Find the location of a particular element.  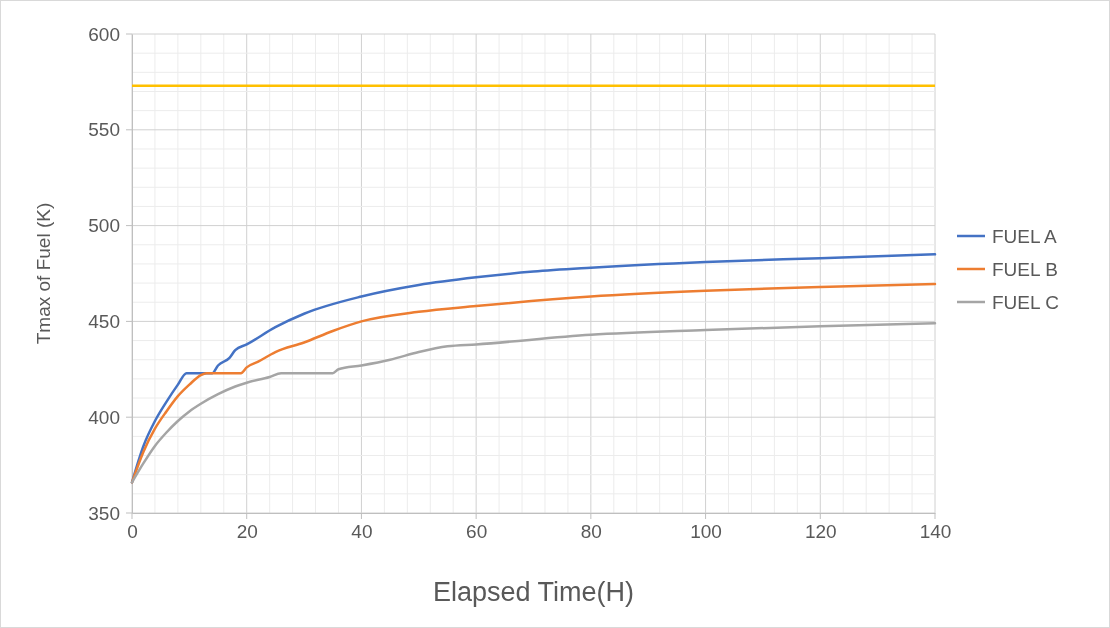

y-tick-label: 600 is located at coordinates (104, 34).